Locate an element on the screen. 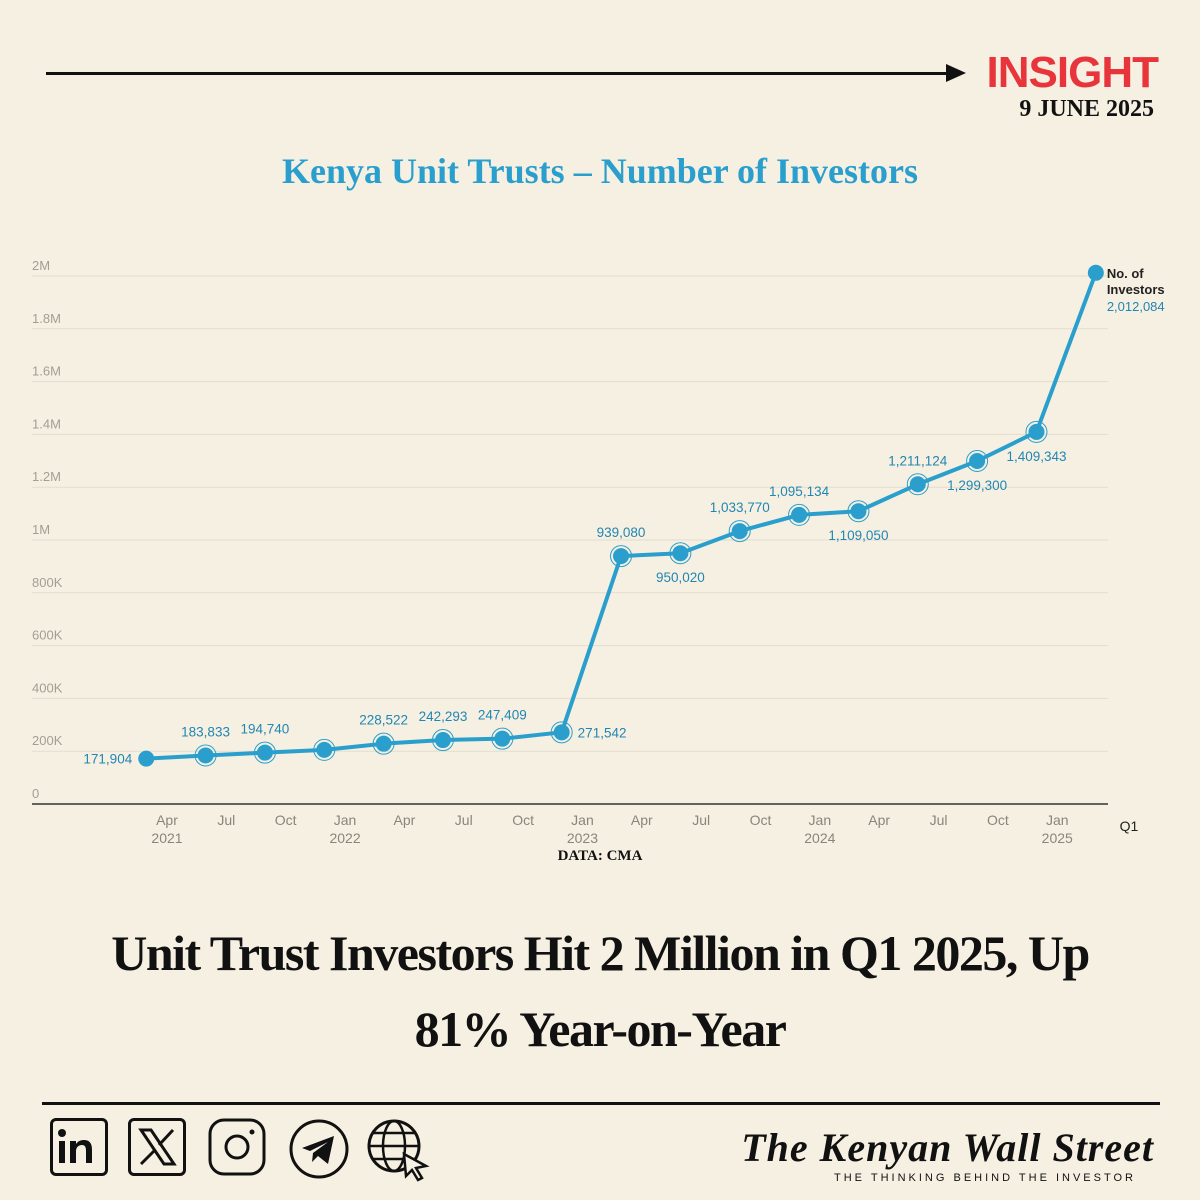  data-label: 1,095,134 is located at coordinates (799, 491).